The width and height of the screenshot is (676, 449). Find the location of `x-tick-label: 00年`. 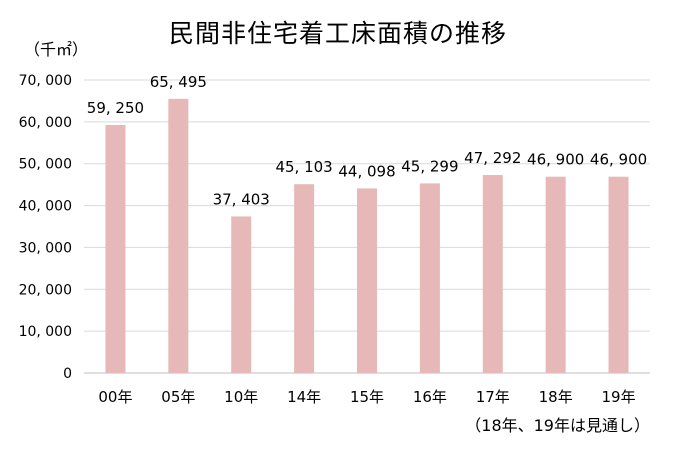

x-tick-label: 00年 is located at coordinates (115, 397).